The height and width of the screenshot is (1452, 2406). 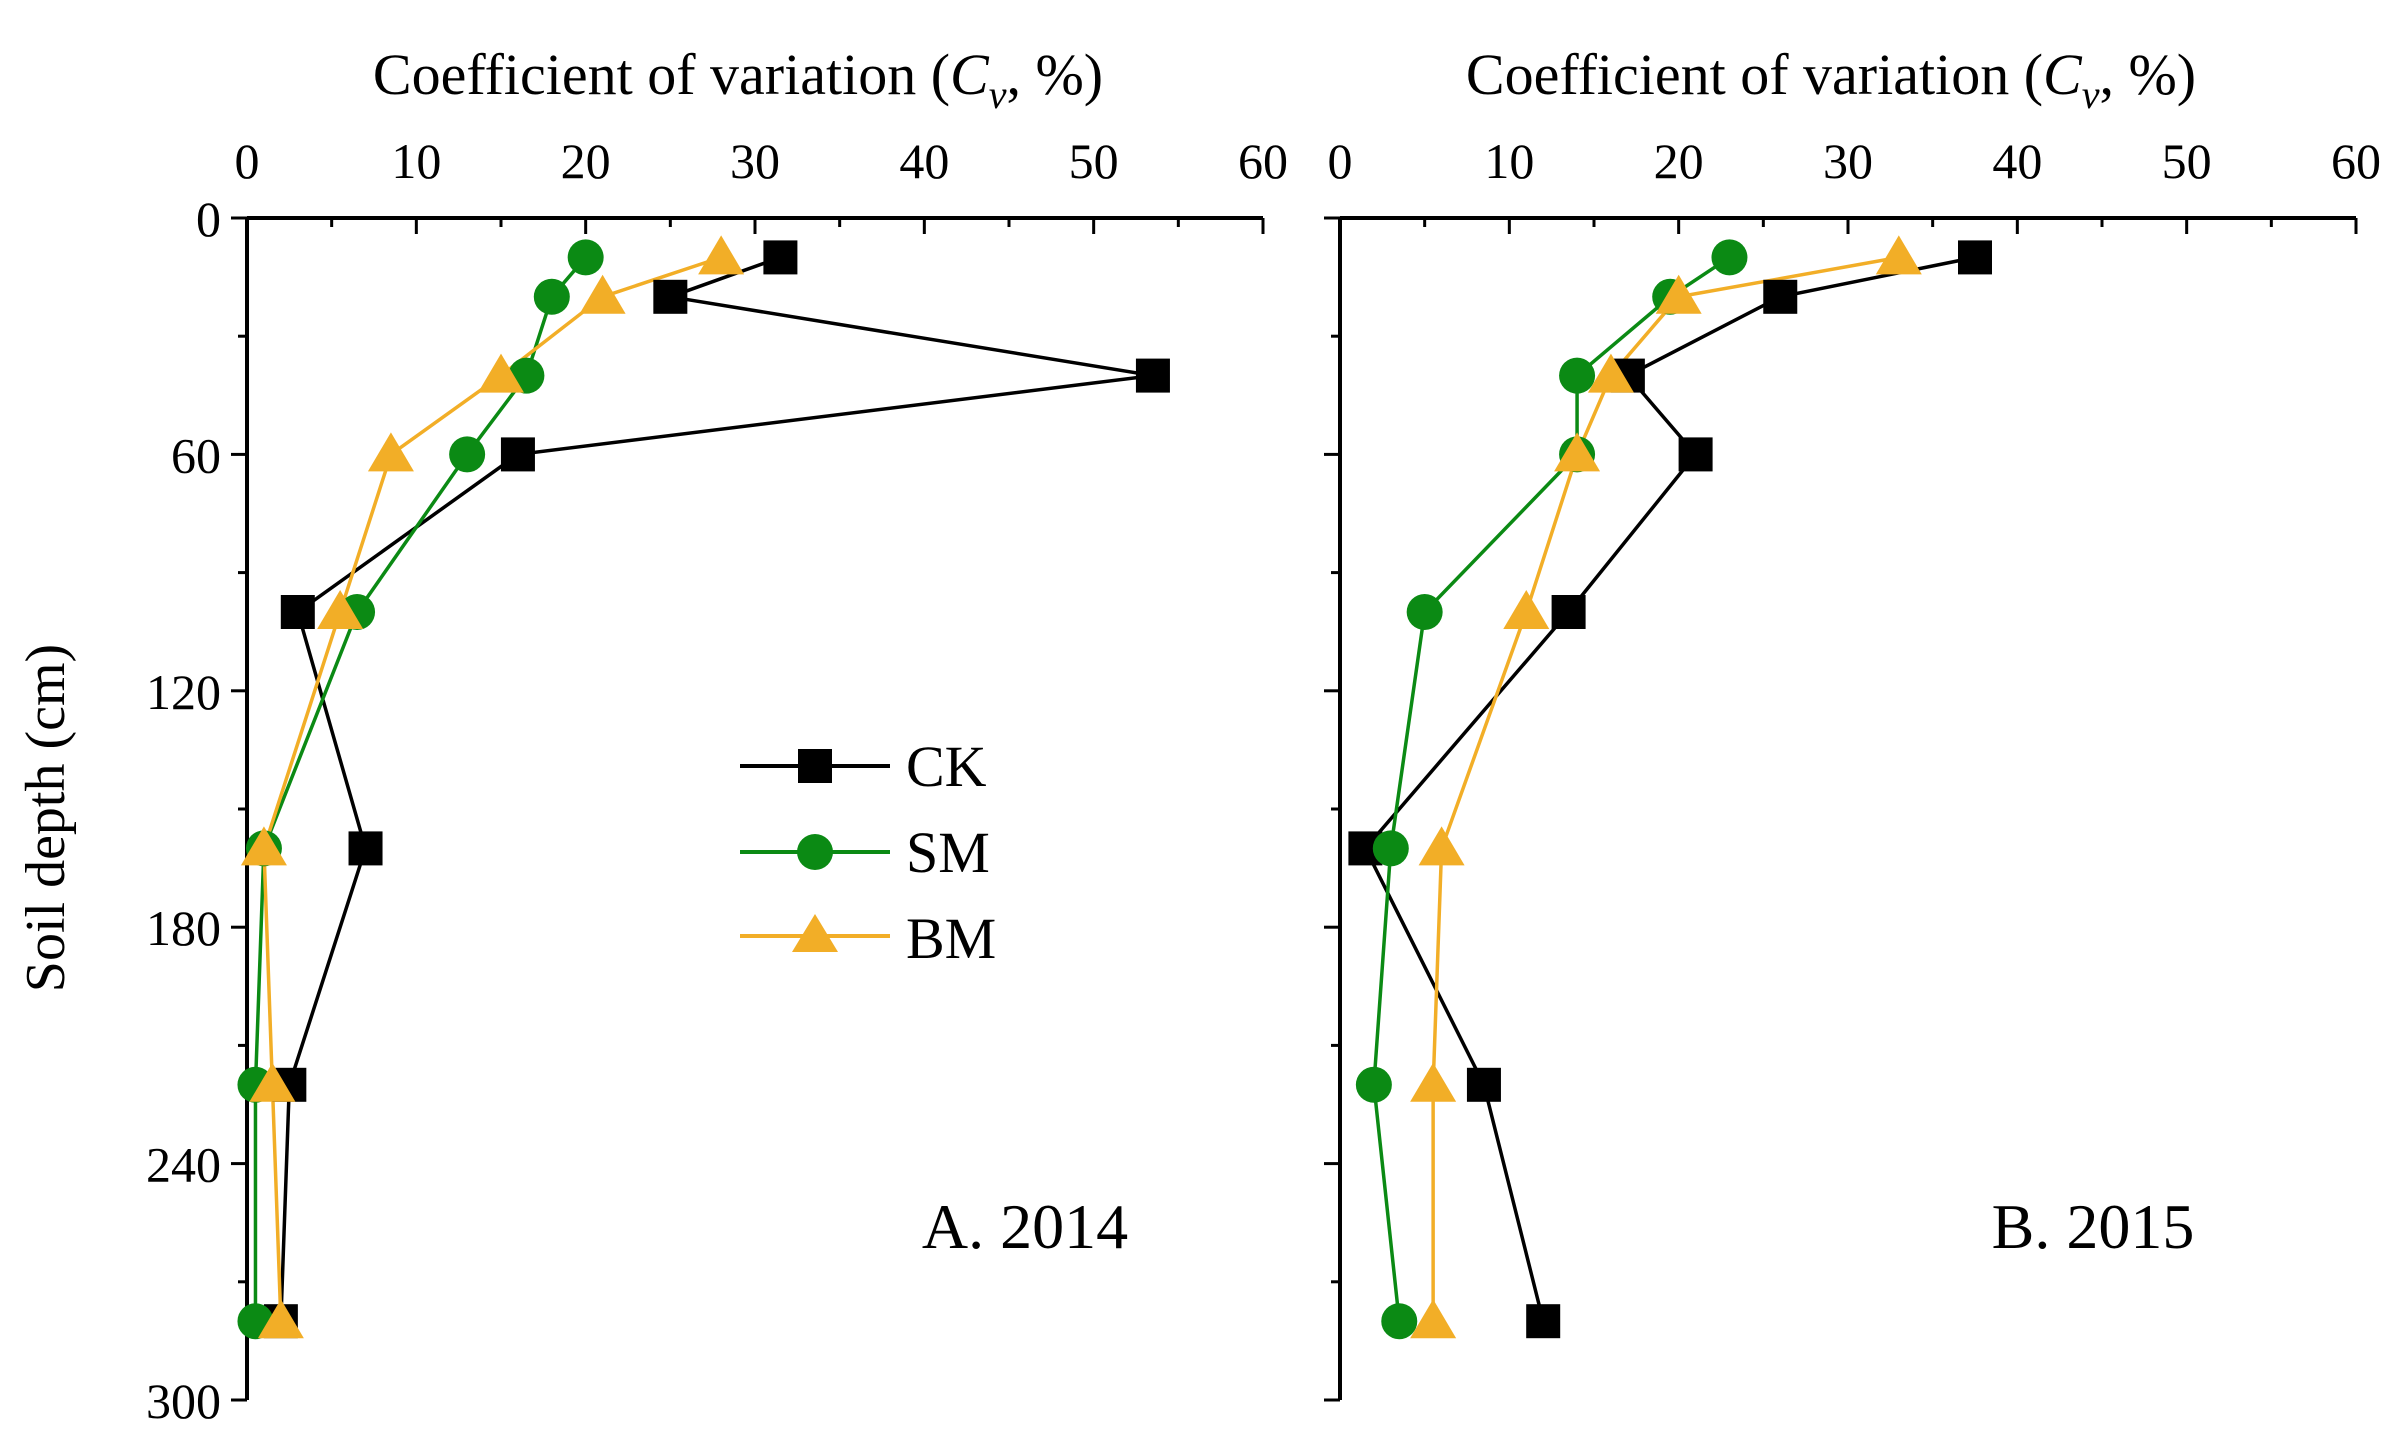 What do you see at coordinates (1263, 161) in the screenshot?
I see `panel-a-x-tick-label: 60` at bounding box center [1263, 161].